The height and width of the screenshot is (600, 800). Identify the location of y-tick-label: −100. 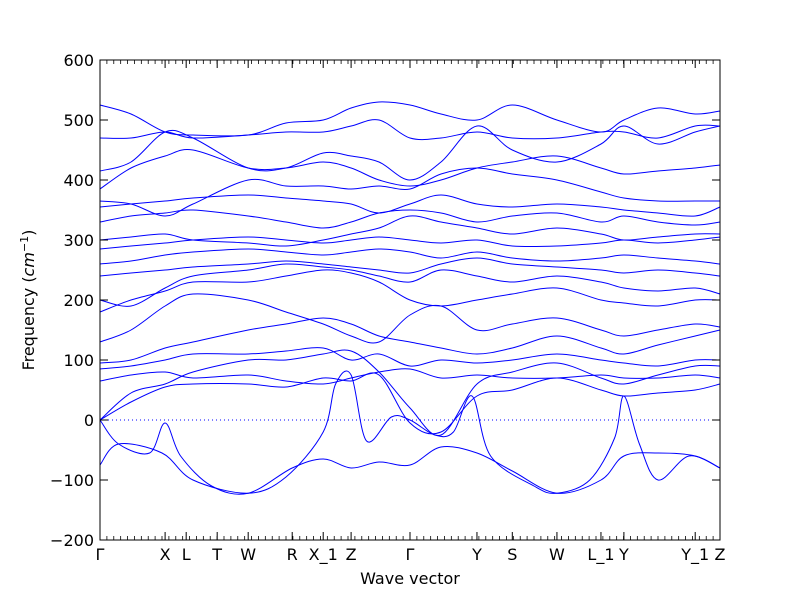
(72, 480).